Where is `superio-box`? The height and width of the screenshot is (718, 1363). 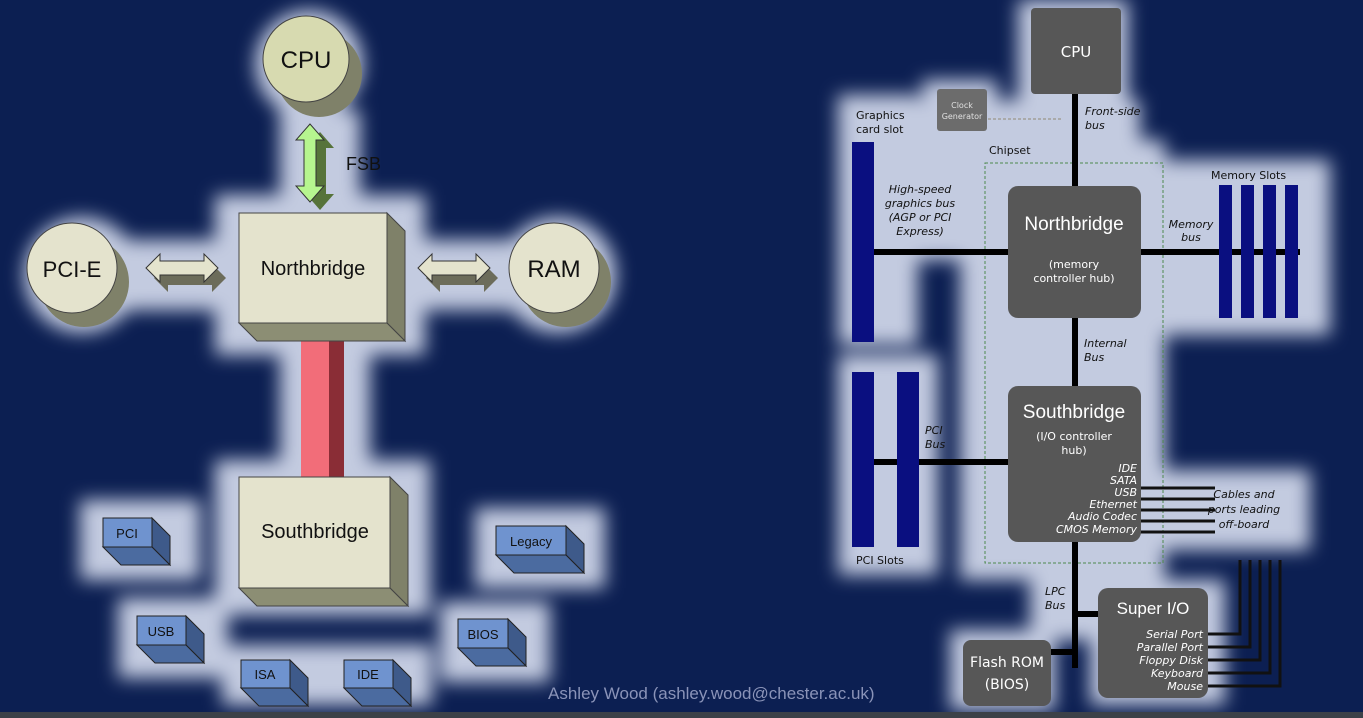 superio-box is located at coordinates (1153, 643).